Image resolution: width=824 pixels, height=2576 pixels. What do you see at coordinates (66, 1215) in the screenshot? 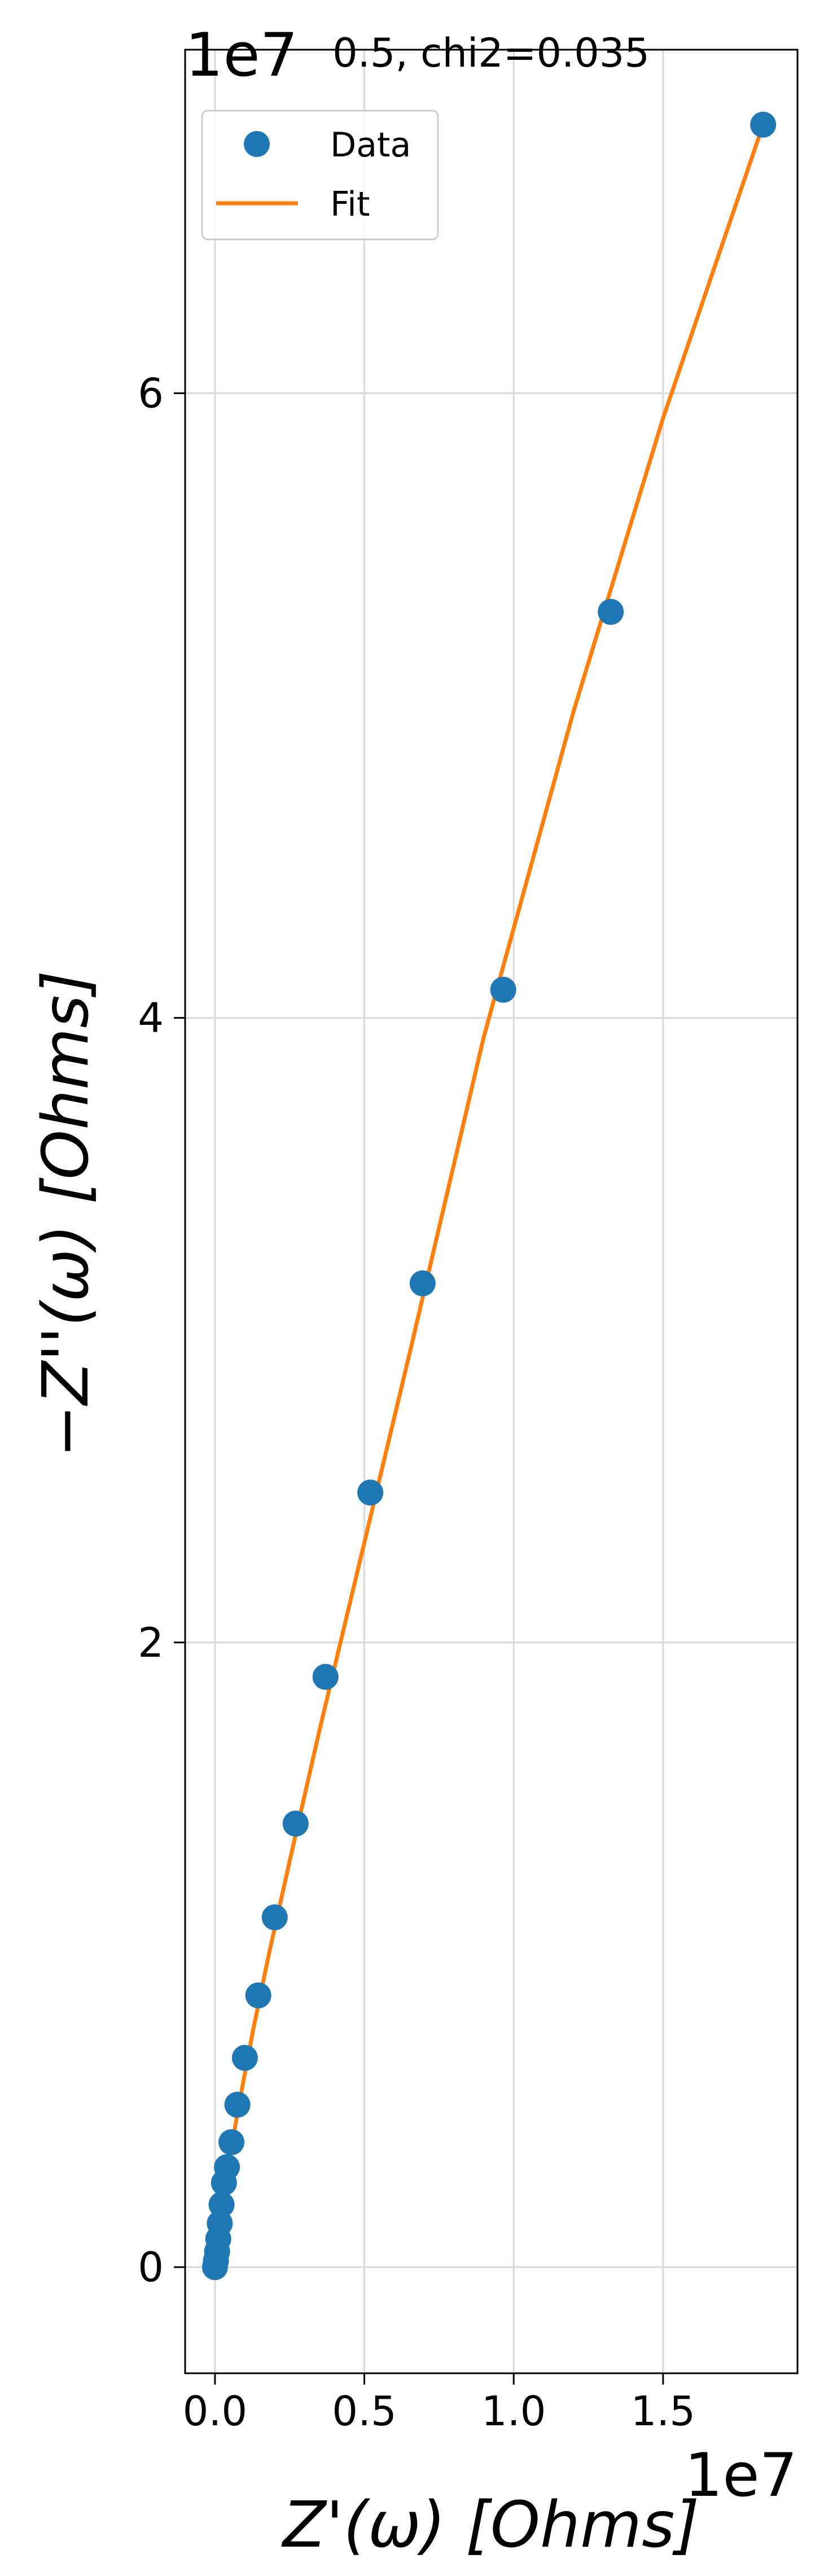
I see `y-axis-label: −Z''(ω) [Ohms]` at bounding box center [66, 1215].